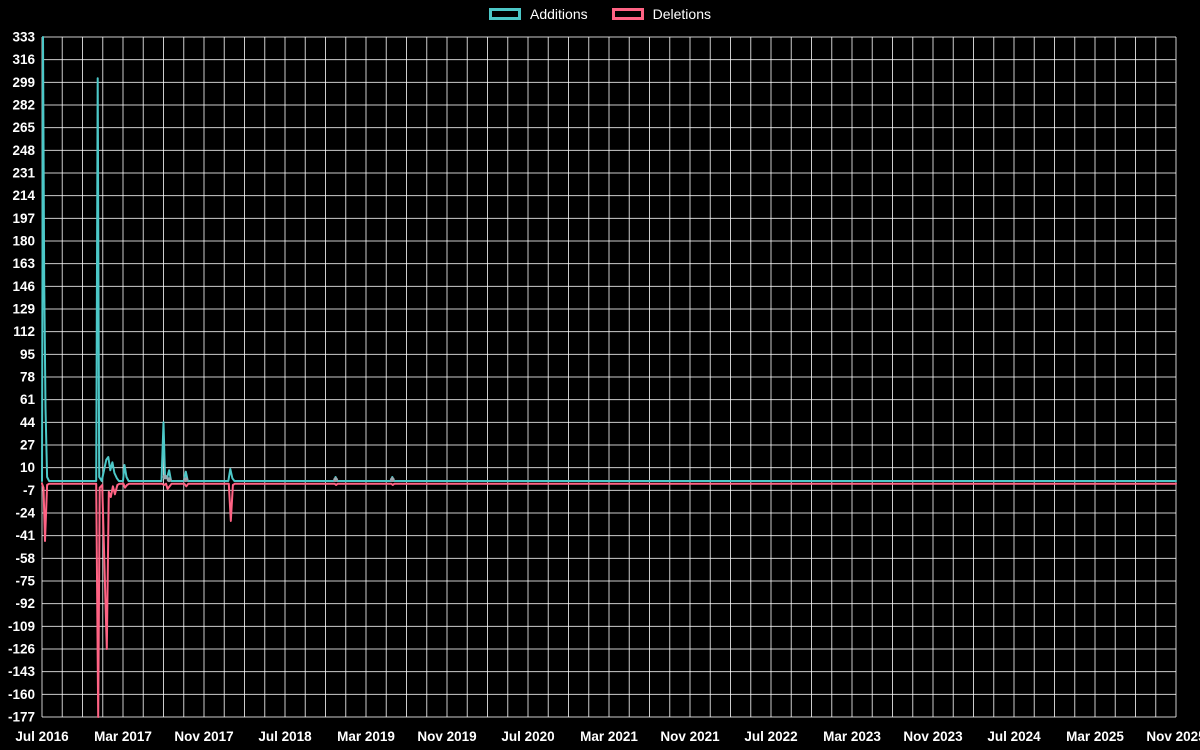  Describe the element at coordinates (28, 354) in the screenshot. I see `y-axis-tick-label: 95` at that location.